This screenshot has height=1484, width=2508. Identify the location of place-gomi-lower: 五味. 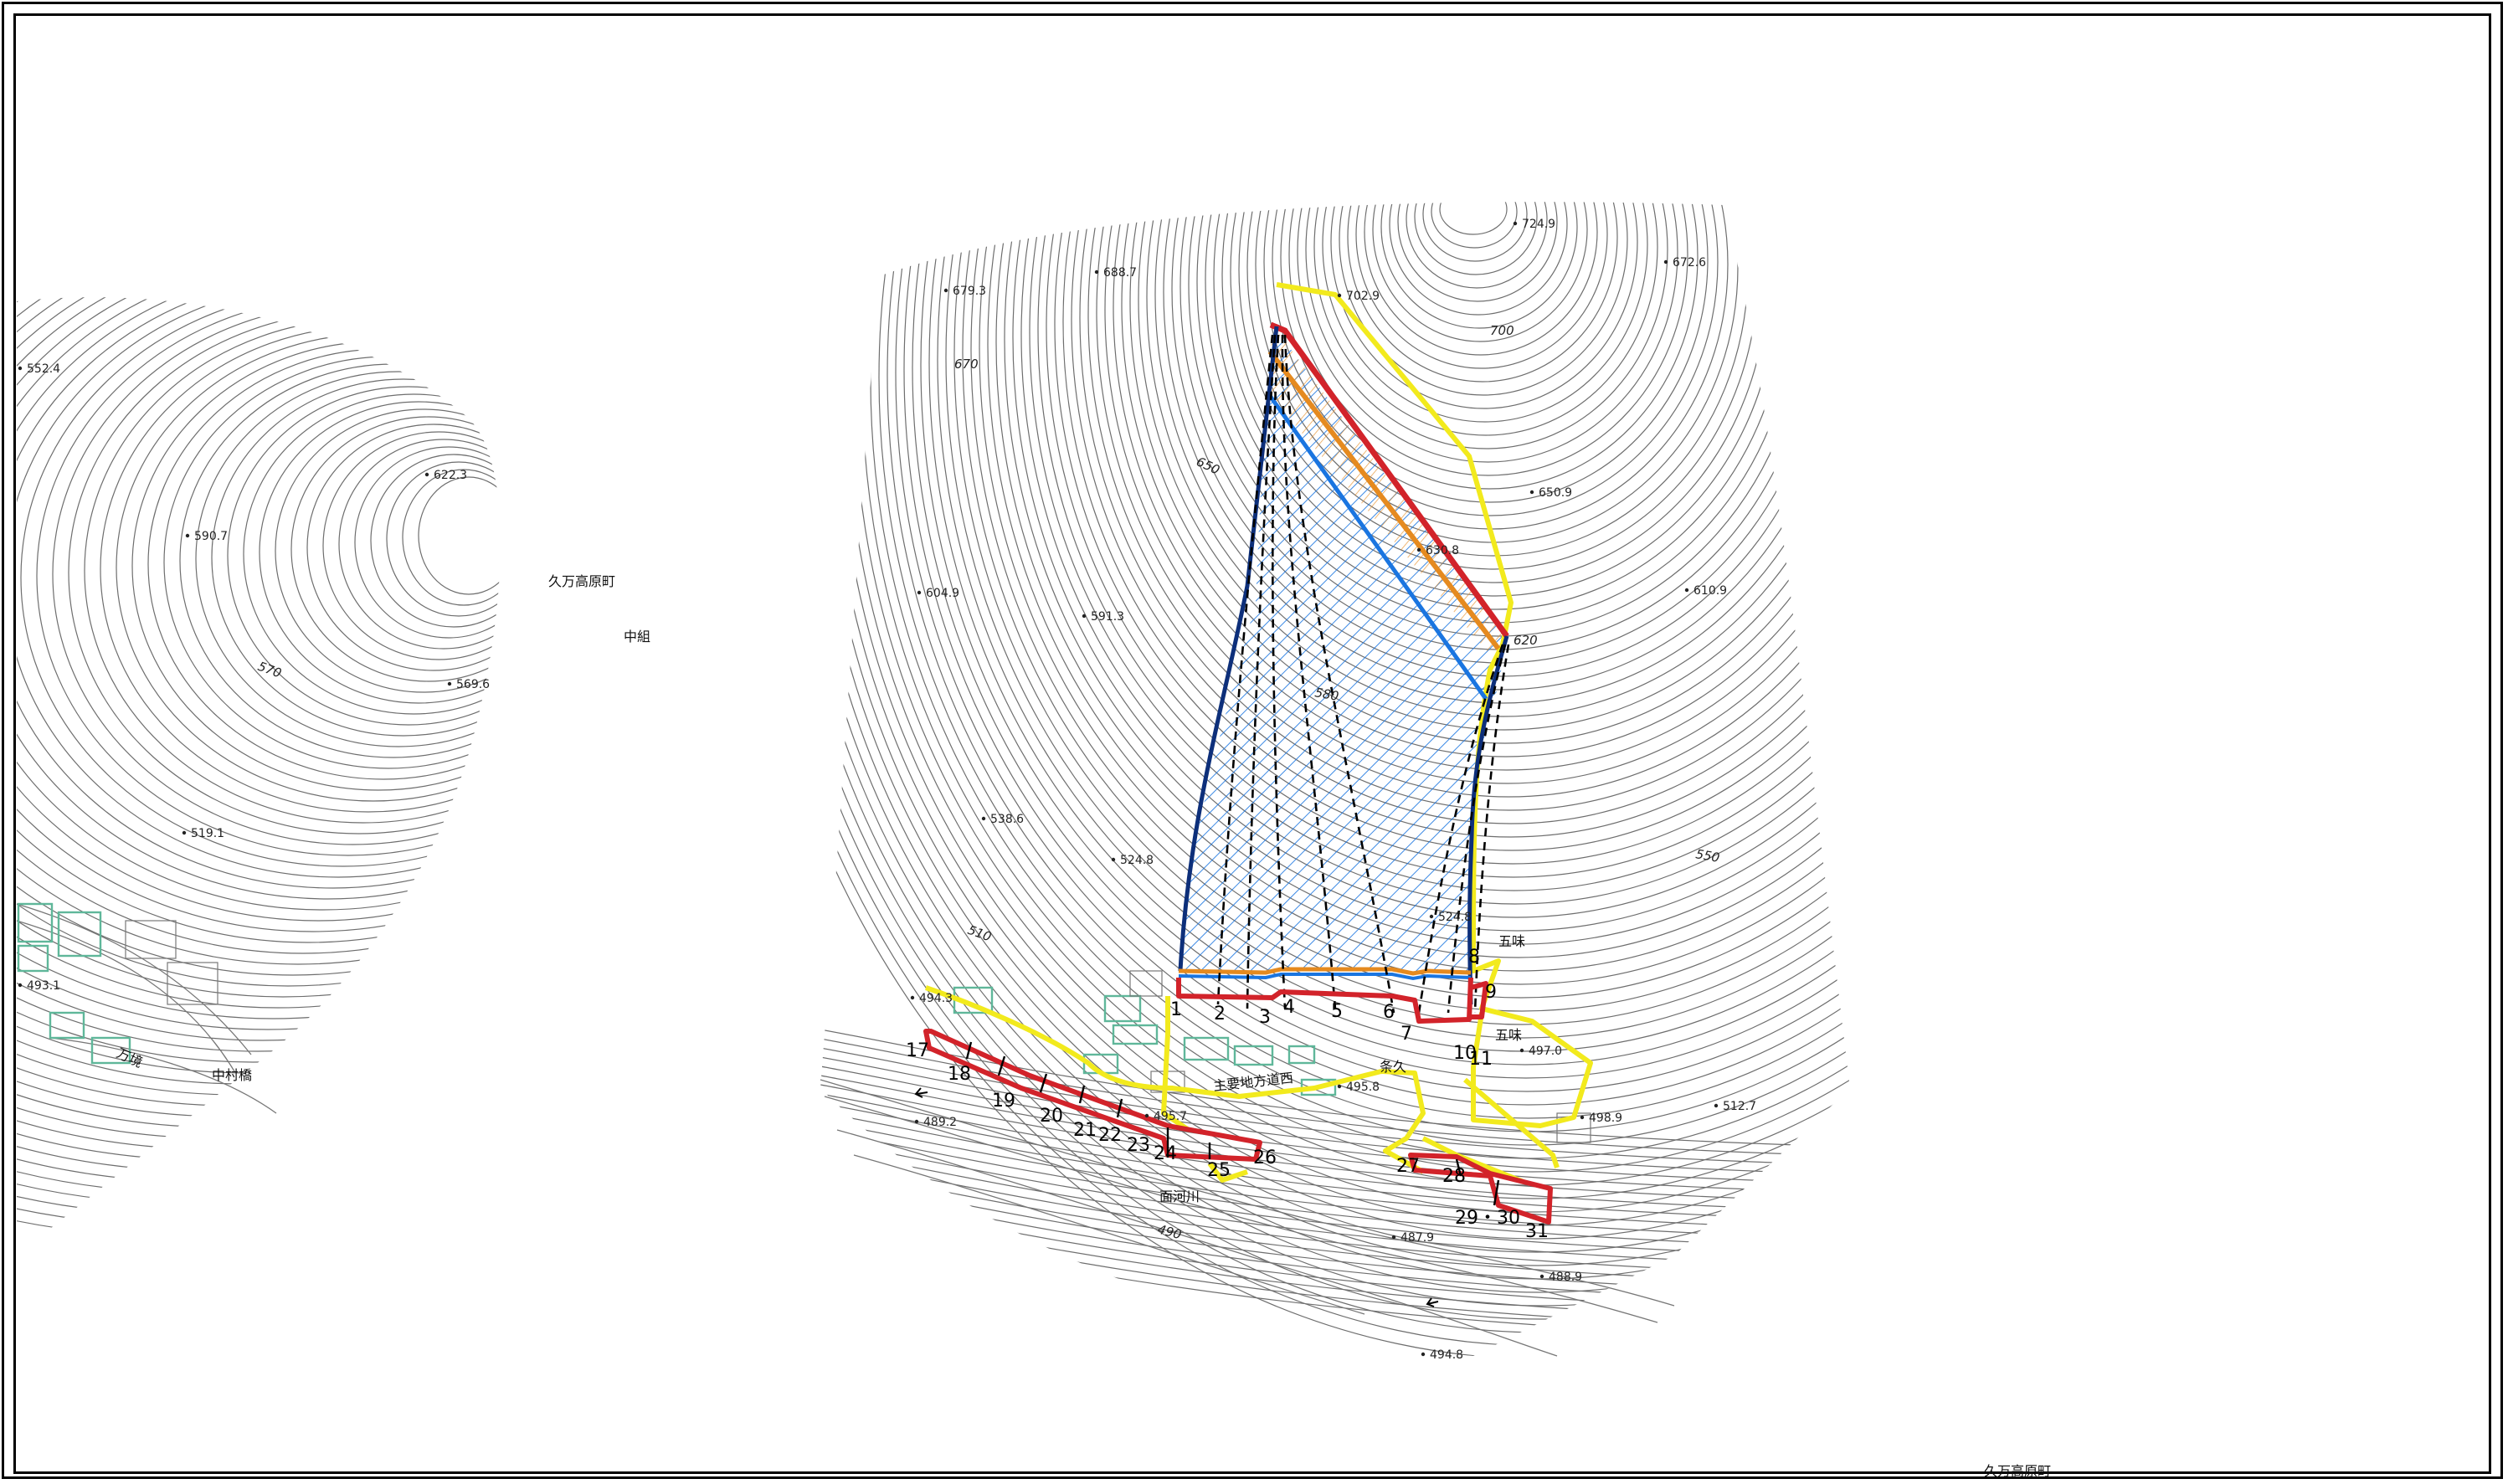
(1508, 1035).